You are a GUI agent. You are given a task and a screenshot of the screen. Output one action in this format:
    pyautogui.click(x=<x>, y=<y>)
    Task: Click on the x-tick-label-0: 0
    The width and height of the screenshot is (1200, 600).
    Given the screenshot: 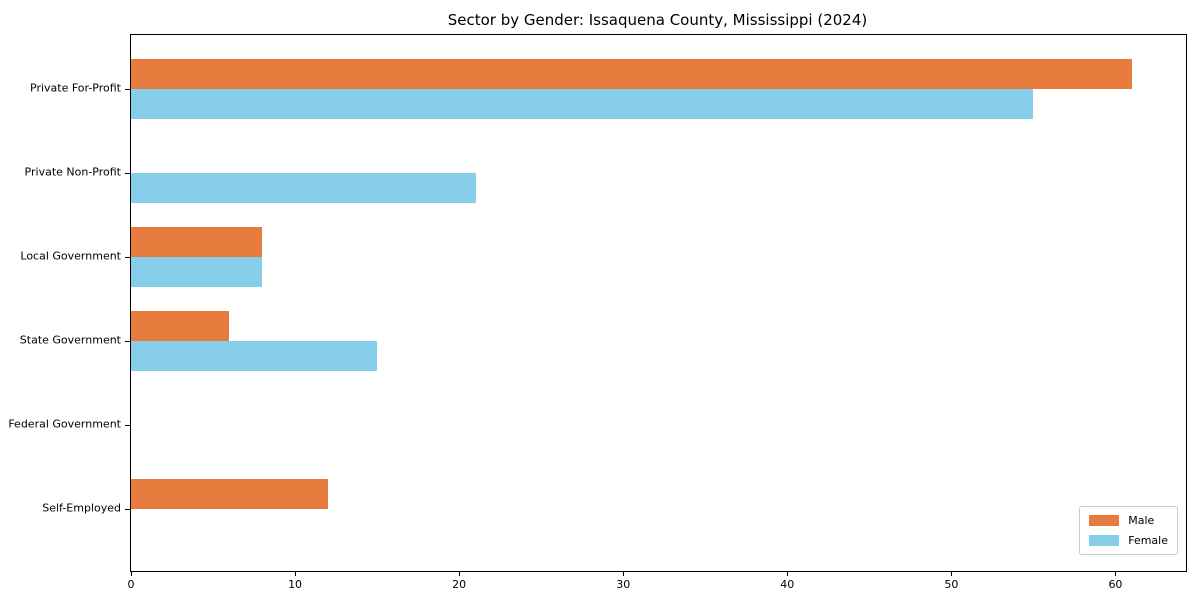 What is the action you would take?
    pyautogui.click(x=131, y=584)
    